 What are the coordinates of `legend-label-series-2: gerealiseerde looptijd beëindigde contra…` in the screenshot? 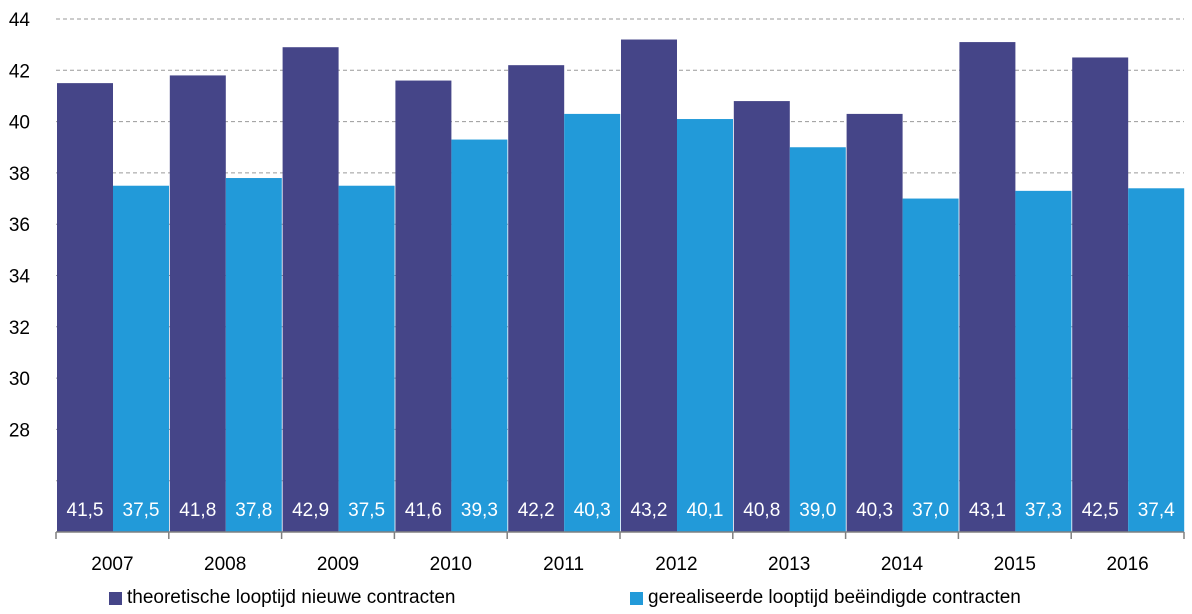 It's located at (834, 597).